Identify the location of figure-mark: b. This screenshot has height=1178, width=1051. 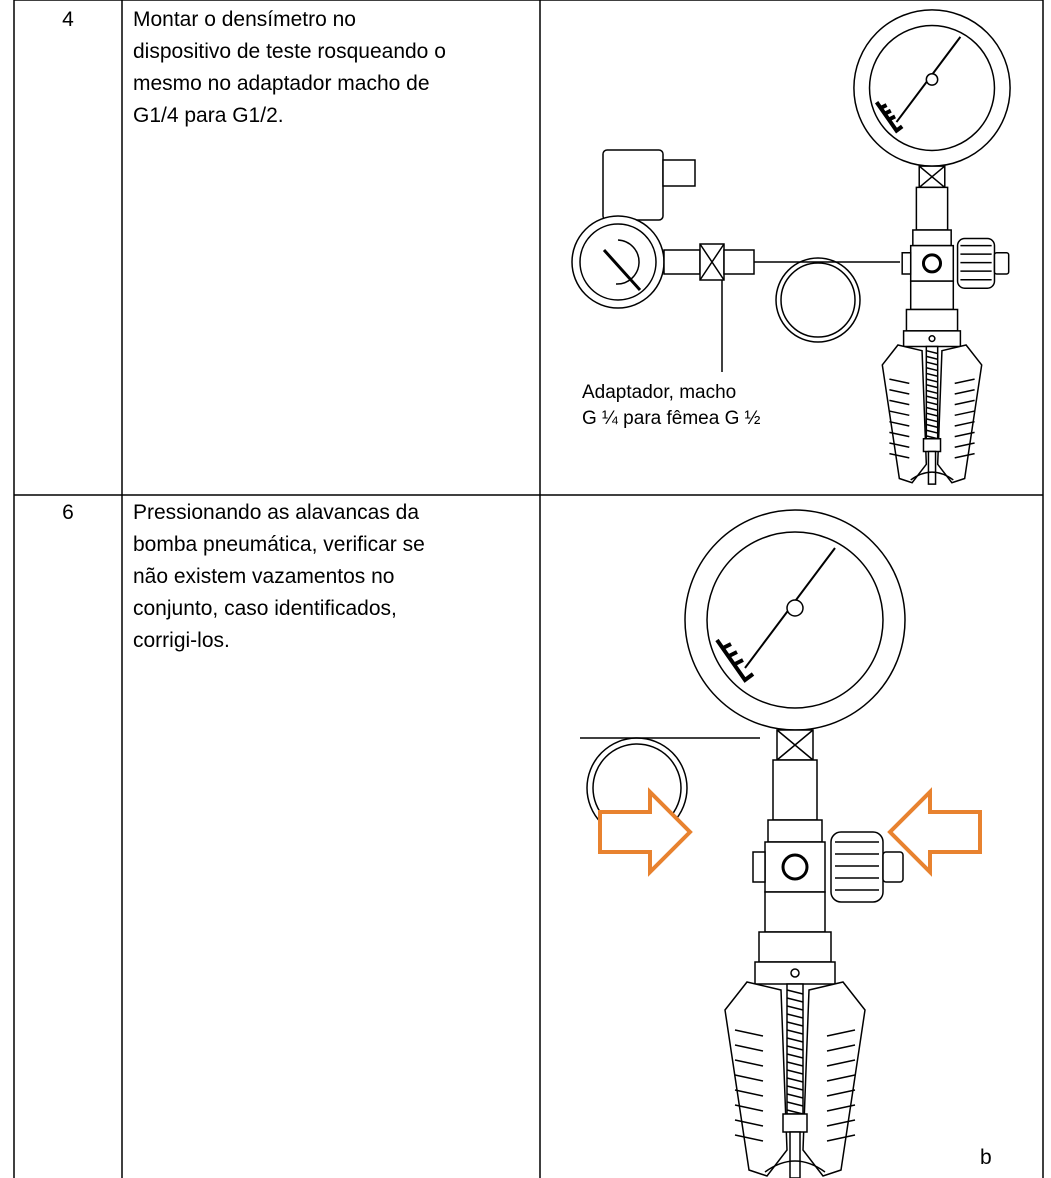
(986, 1157).